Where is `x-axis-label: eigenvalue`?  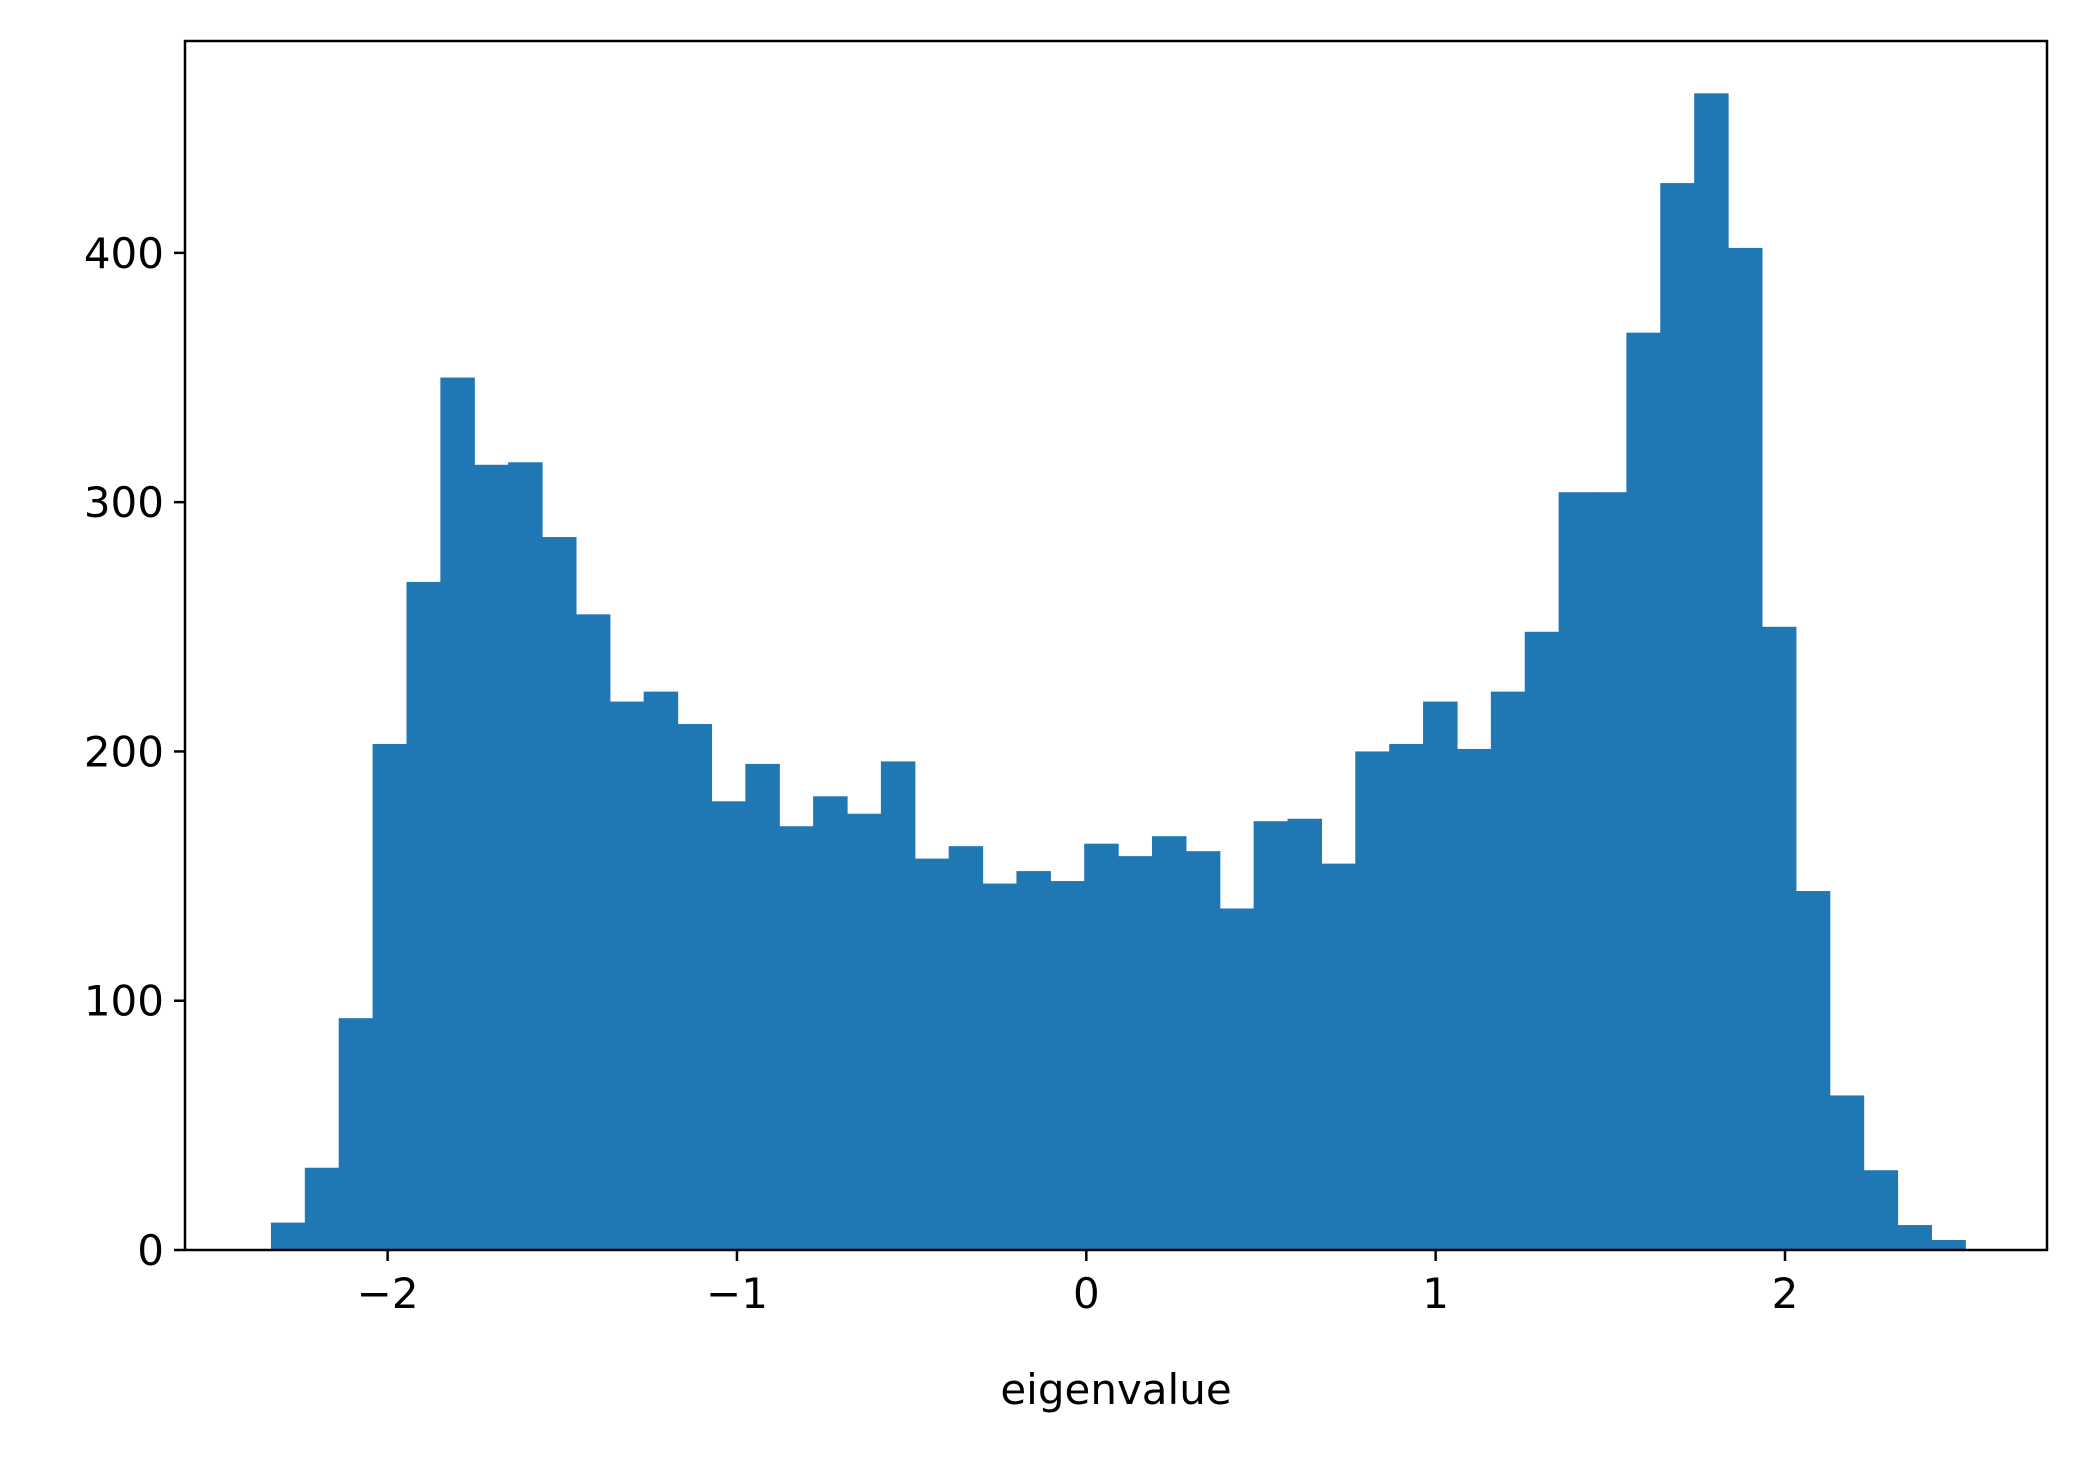 x-axis-label: eigenvalue is located at coordinates (1115, 1389).